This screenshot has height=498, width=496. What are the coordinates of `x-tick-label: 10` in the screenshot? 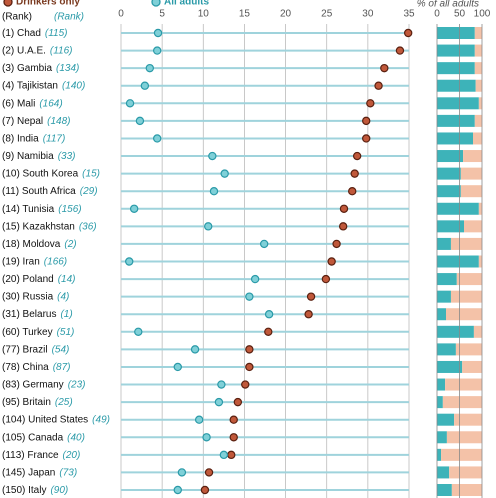 It's located at (204, 14).